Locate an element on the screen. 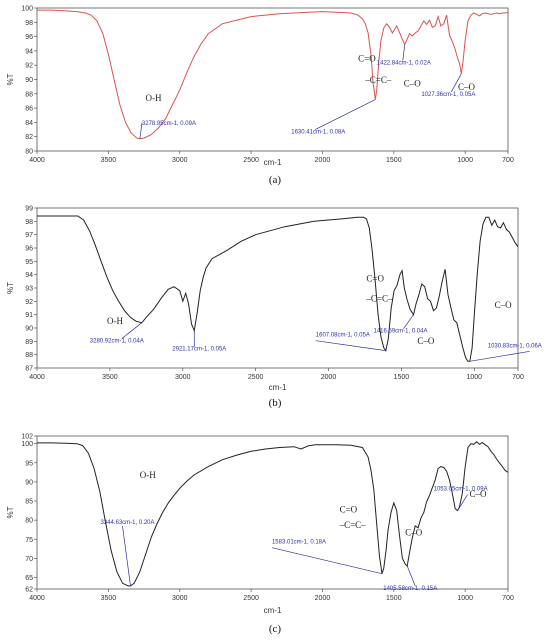 This screenshot has height=644, width=550. peak-annotation: 1607.08cm-1, 0.05A is located at coordinates (343, 336).